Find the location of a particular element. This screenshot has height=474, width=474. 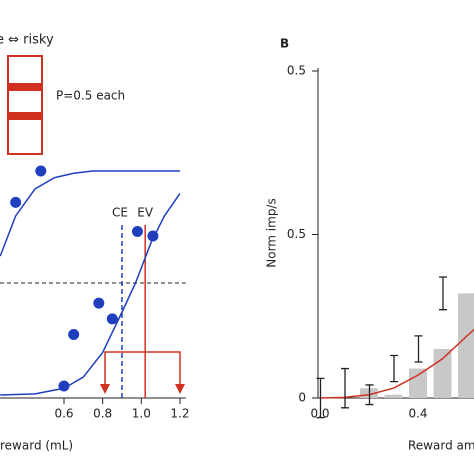

x-tick-label: 0.4 is located at coordinates (417, 414).